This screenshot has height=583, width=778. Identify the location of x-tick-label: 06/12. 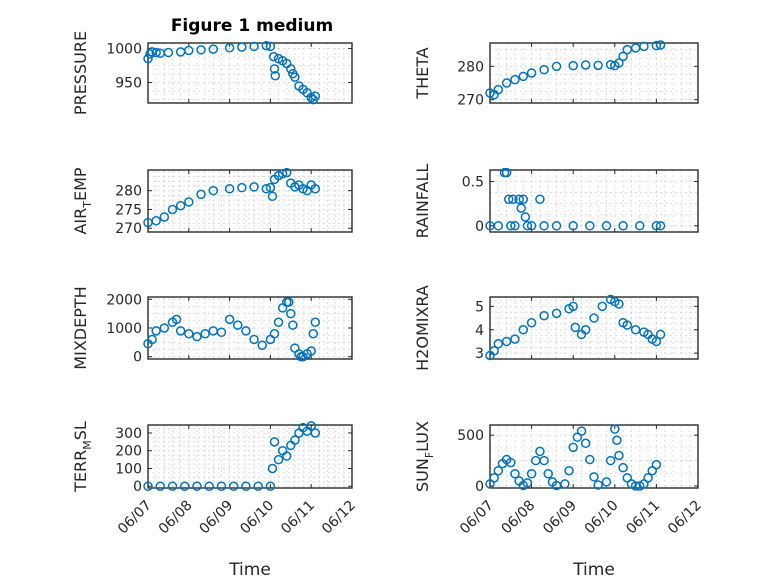
(339, 518).